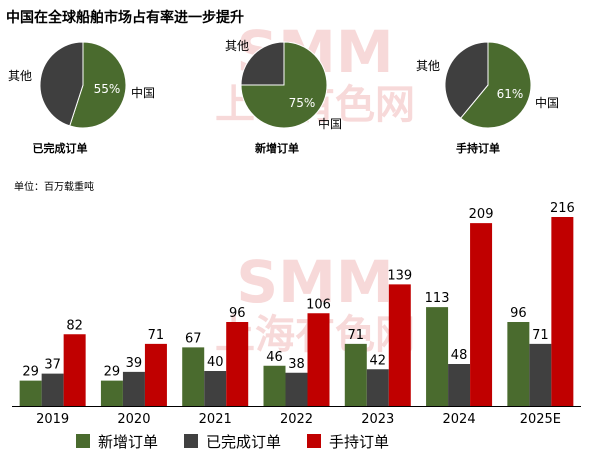  I want to click on legend-label-completed: 已完成订单, so click(244, 441).